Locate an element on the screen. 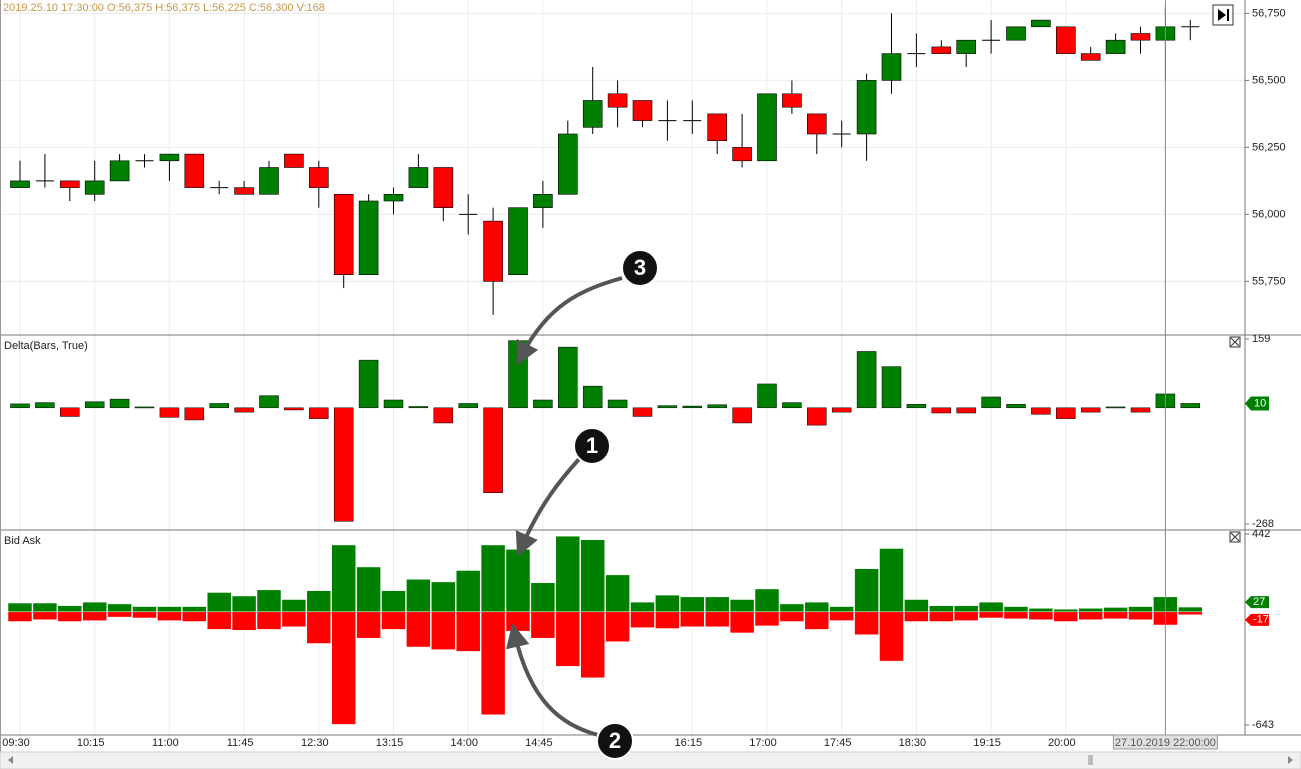 The image size is (1301, 769). scroll-left is located at coordinates (10, 760).